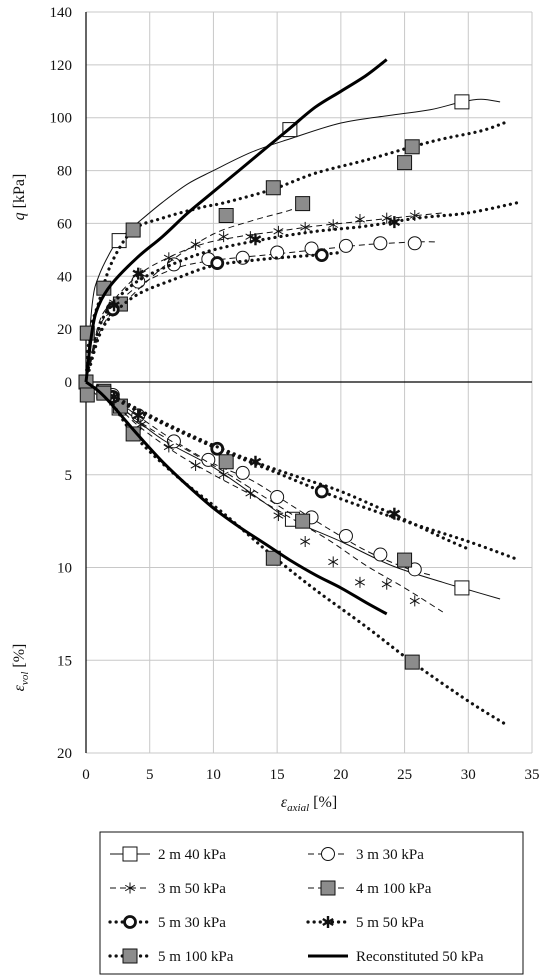  I want to click on legend-label: 2 m 40 kPa, so click(192, 855).